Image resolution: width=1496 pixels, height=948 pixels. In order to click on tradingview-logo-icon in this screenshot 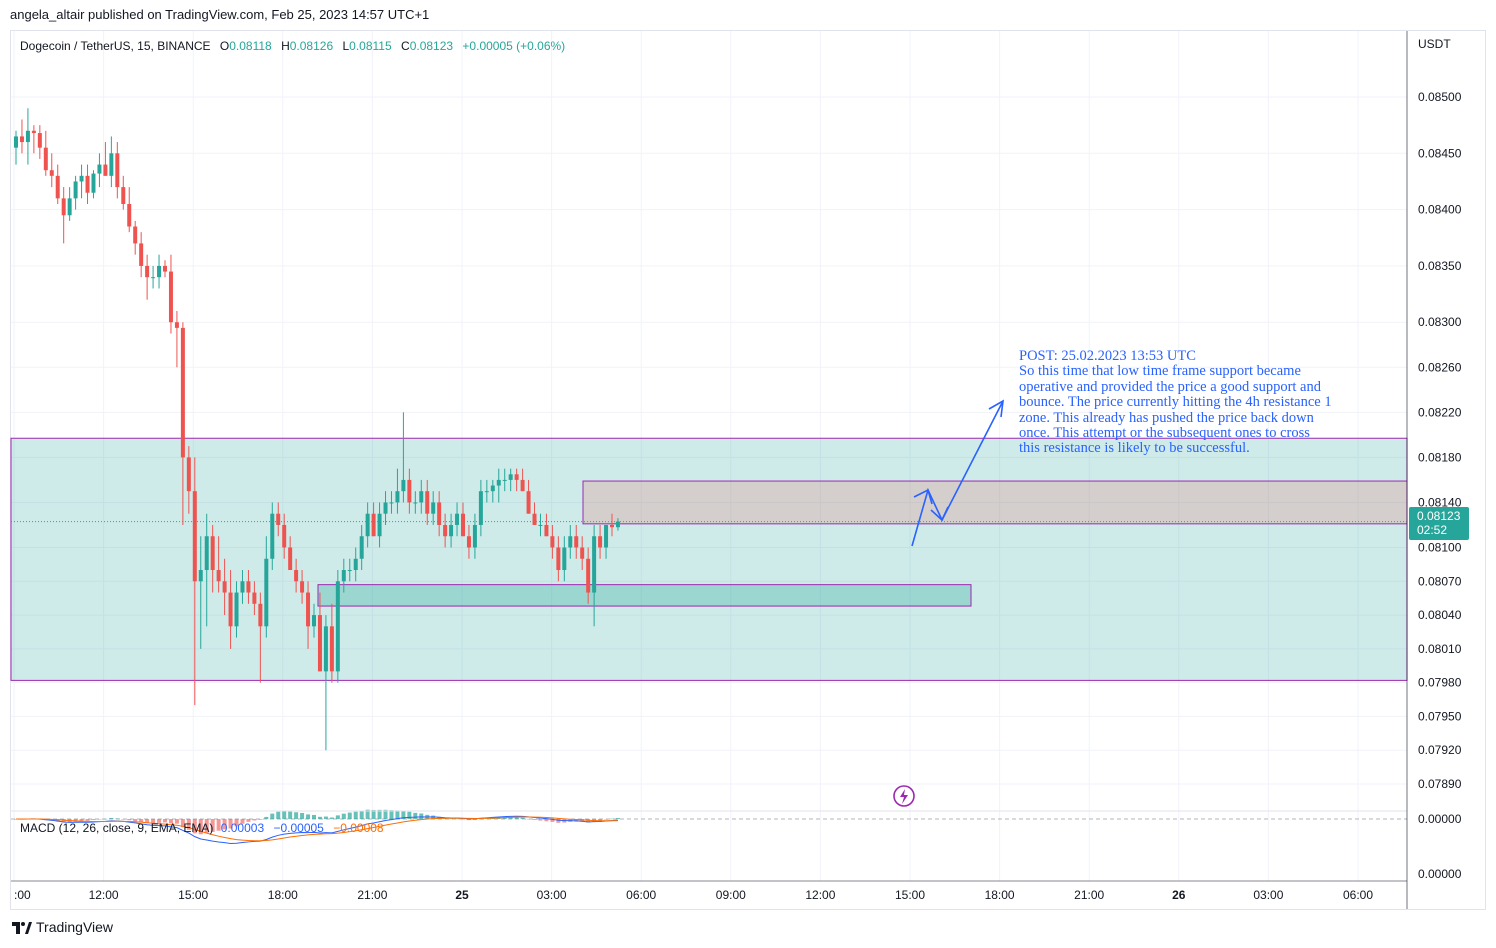, I will do `click(22, 927)`.